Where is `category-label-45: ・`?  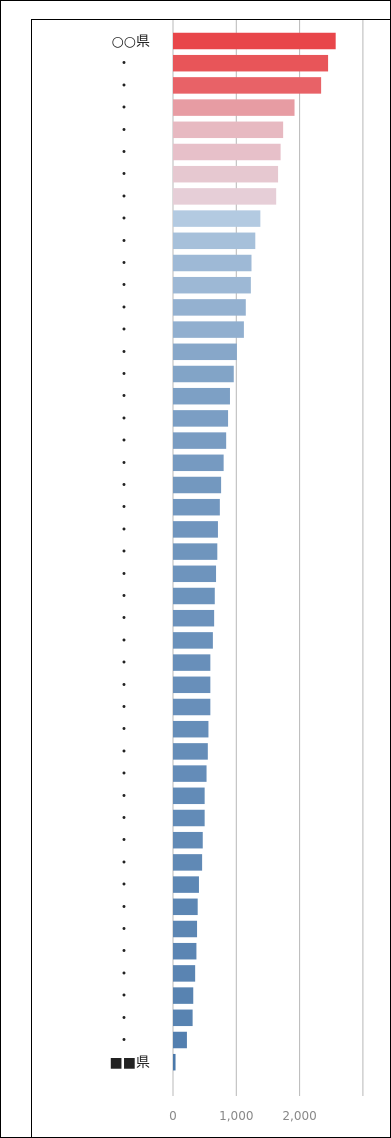
category-label-45: ・ is located at coordinates (124, 1019).